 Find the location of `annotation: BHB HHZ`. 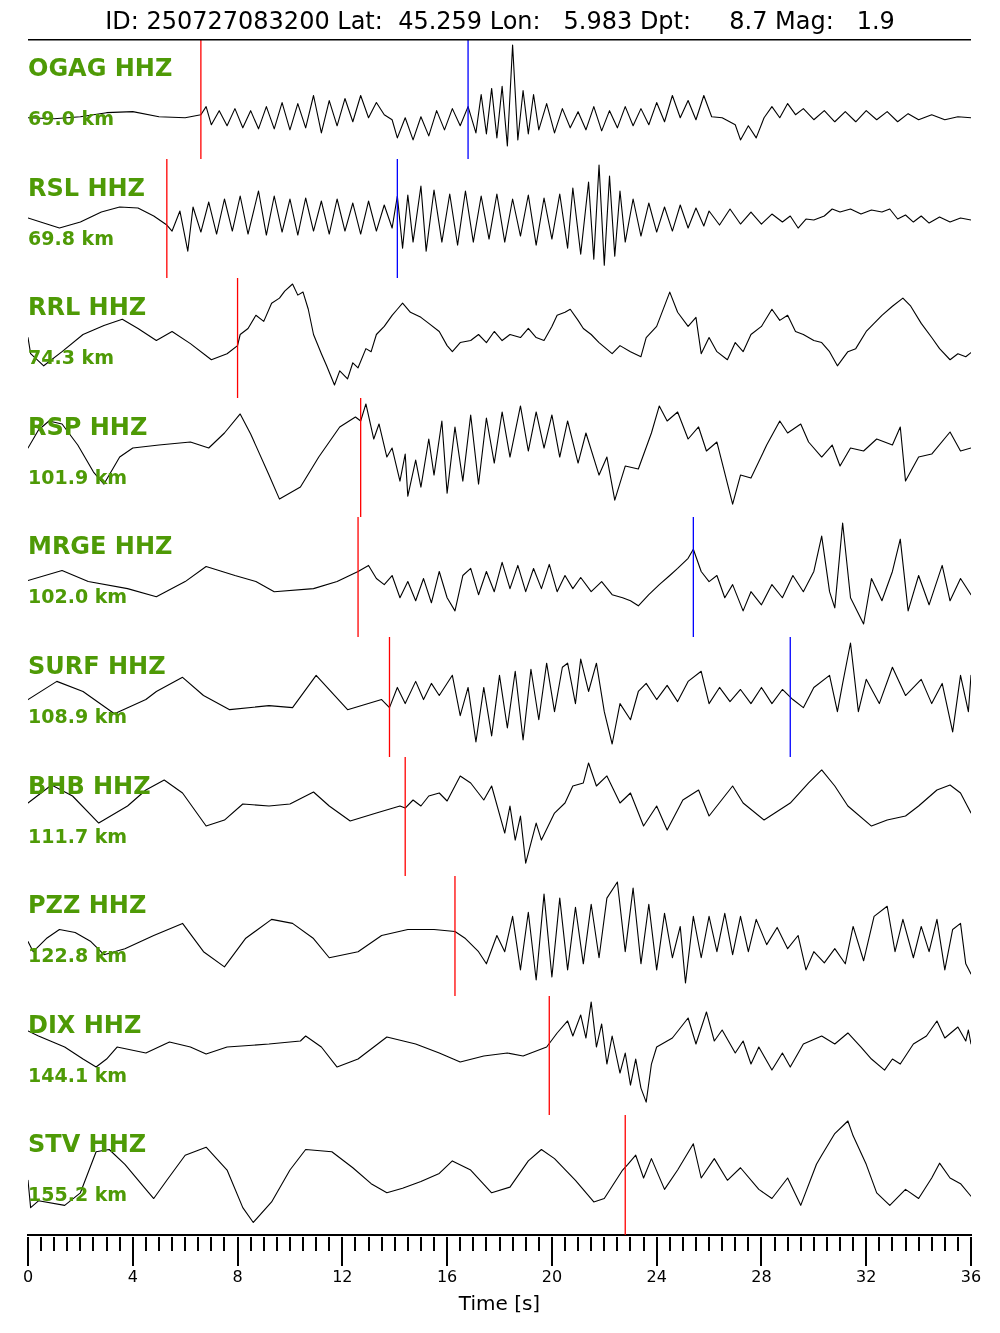

annotation: BHB HHZ is located at coordinates (89, 786).